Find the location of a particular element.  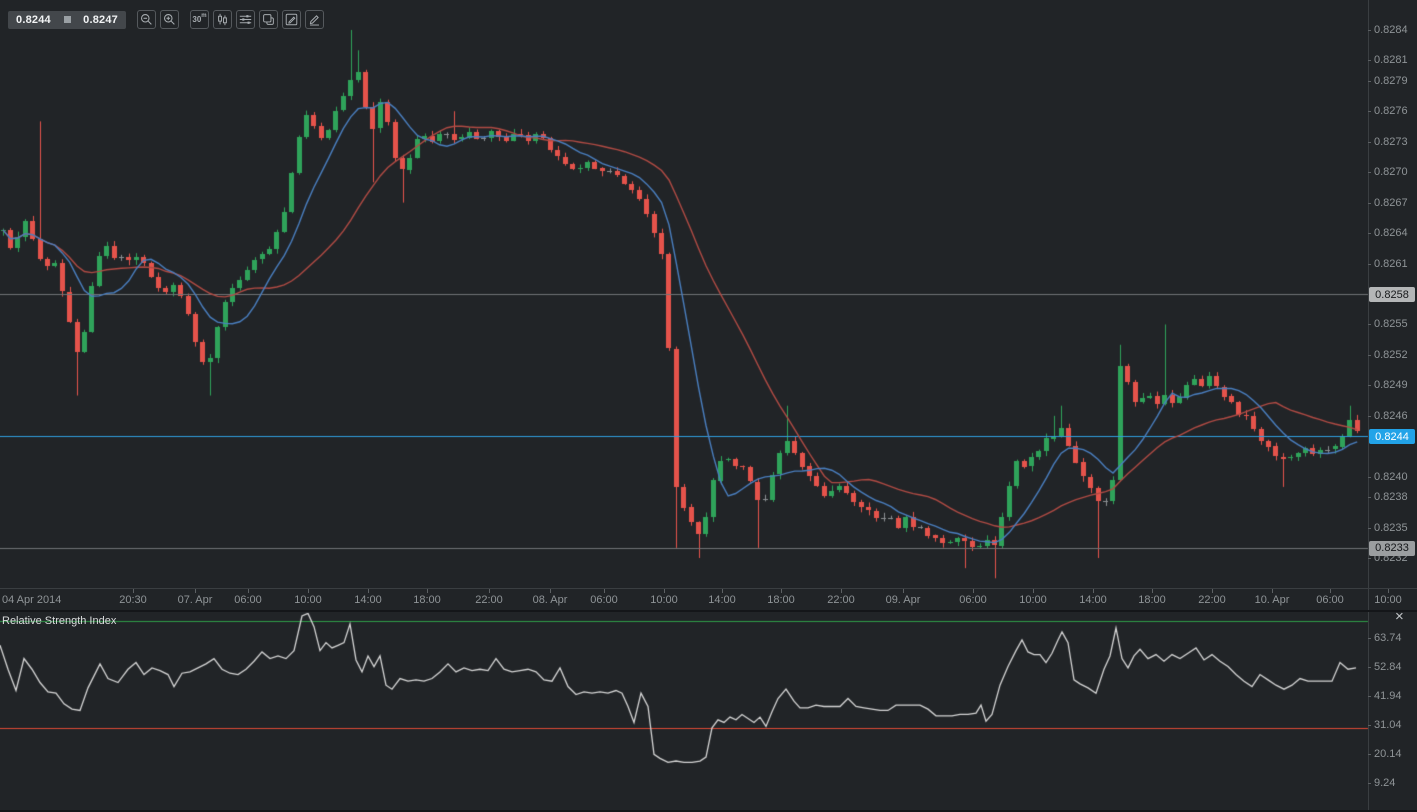

zoom-out-icon is located at coordinates (146, 19).